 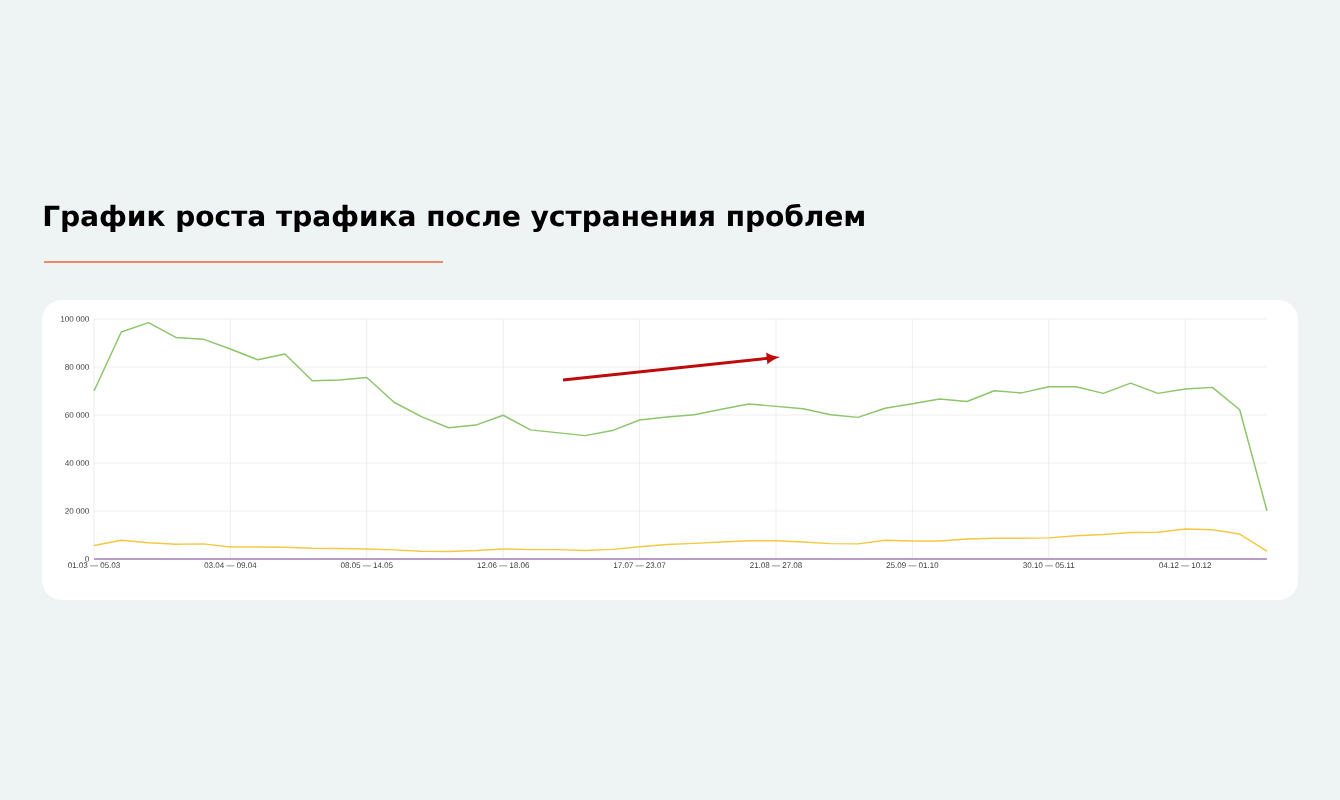 I want to click on y-tick-label: 80 000, so click(x=77, y=367).